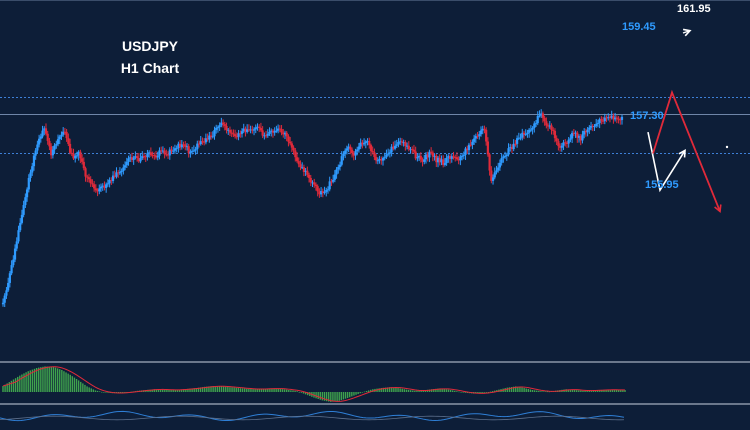 The height and width of the screenshot is (430, 750). What do you see at coordinates (718, 209) in the screenshot?
I see `forecast-down-arrowhead` at bounding box center [718, 209].